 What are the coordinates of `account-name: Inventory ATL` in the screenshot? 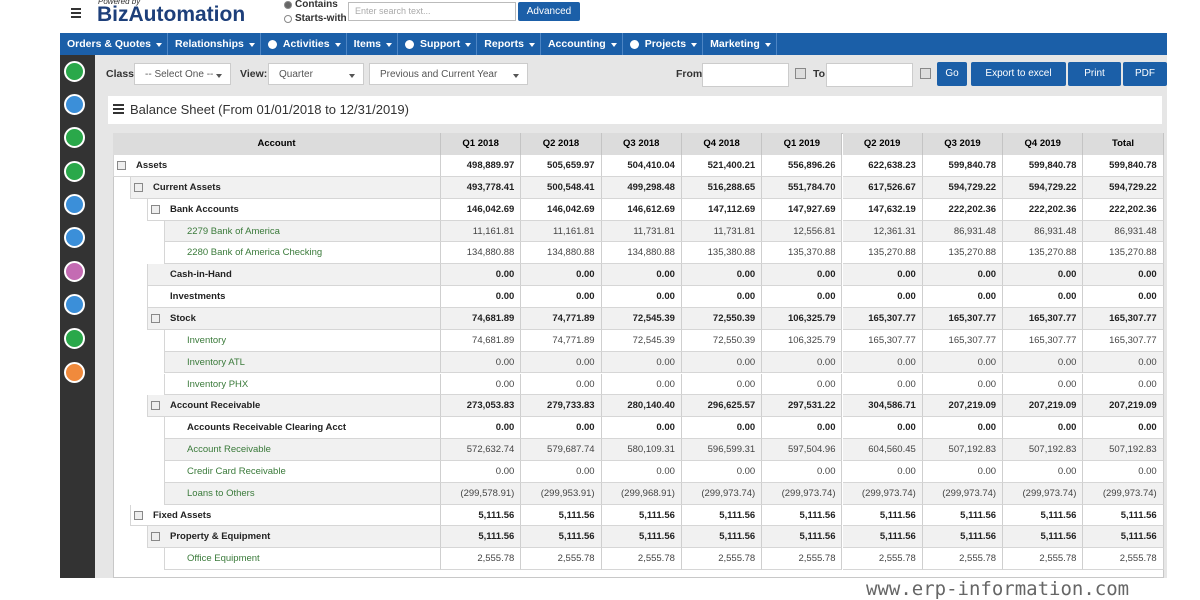 It's located at (216, 362).